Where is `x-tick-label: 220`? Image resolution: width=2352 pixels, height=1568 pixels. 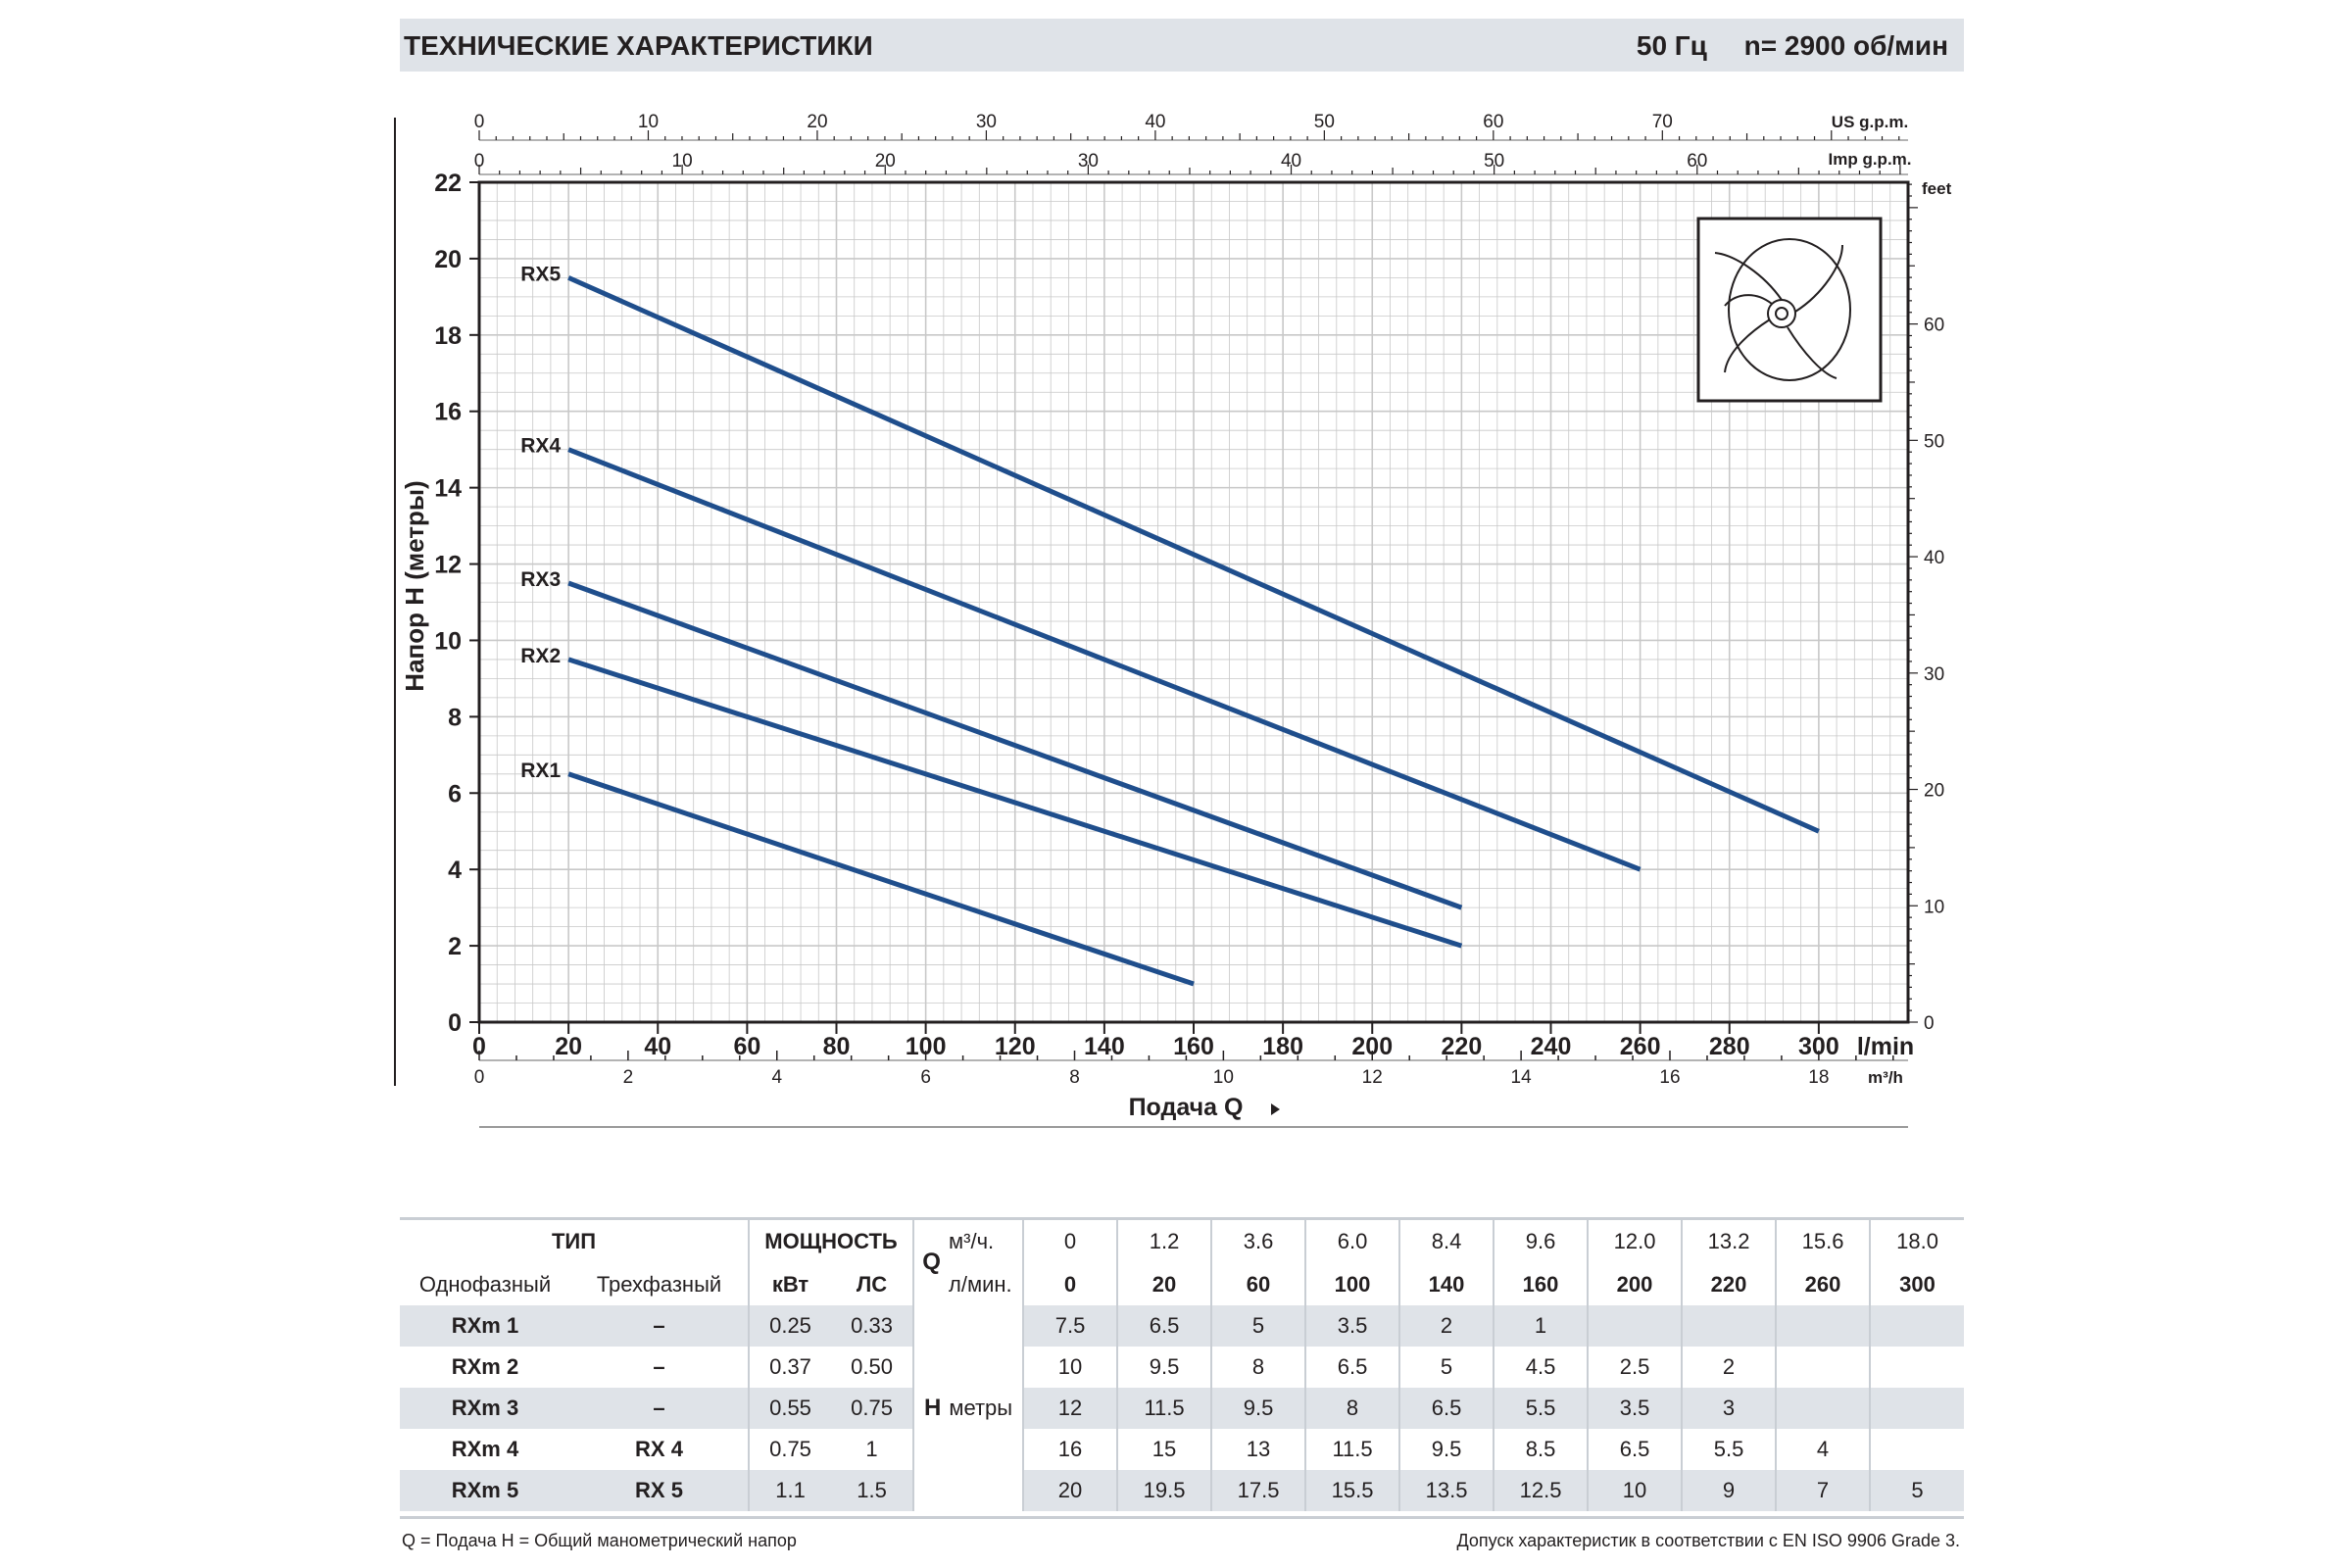
x-tick-label: 220 is located at coordinates (1462, 1046).